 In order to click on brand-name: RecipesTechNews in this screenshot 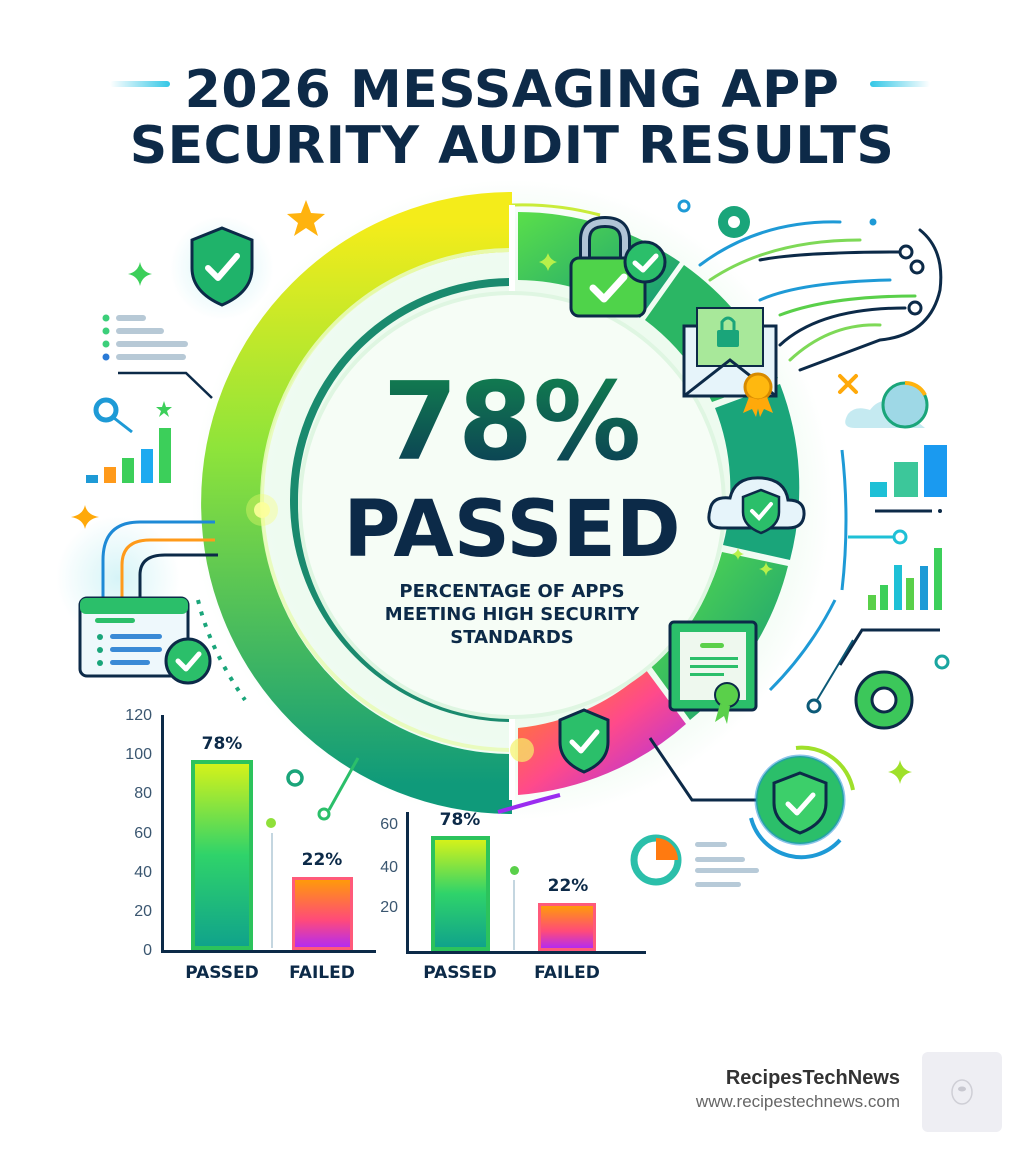, I will do `click(812, 1078)`.